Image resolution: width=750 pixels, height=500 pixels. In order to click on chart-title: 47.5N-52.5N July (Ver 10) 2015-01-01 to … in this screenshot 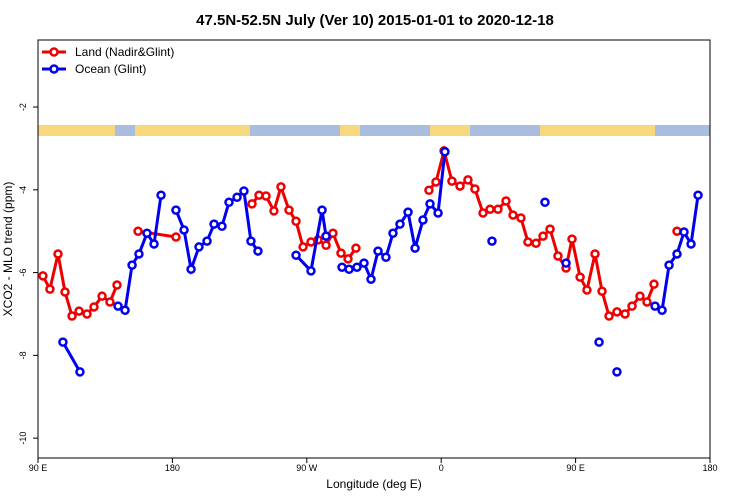, I will do `click(375, 20)`.